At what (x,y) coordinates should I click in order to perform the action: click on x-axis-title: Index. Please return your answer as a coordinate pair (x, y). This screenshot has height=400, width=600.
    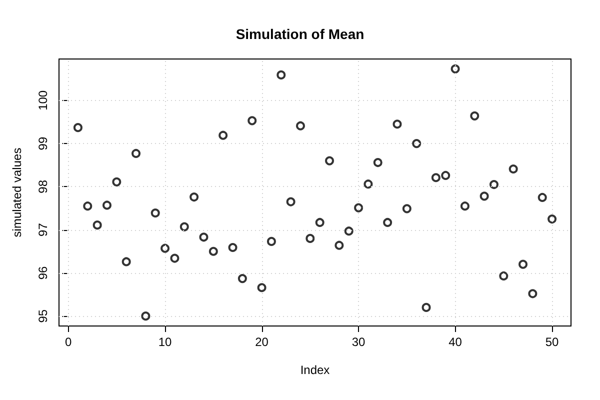
    Looking at the image, I should click on (315, 370).